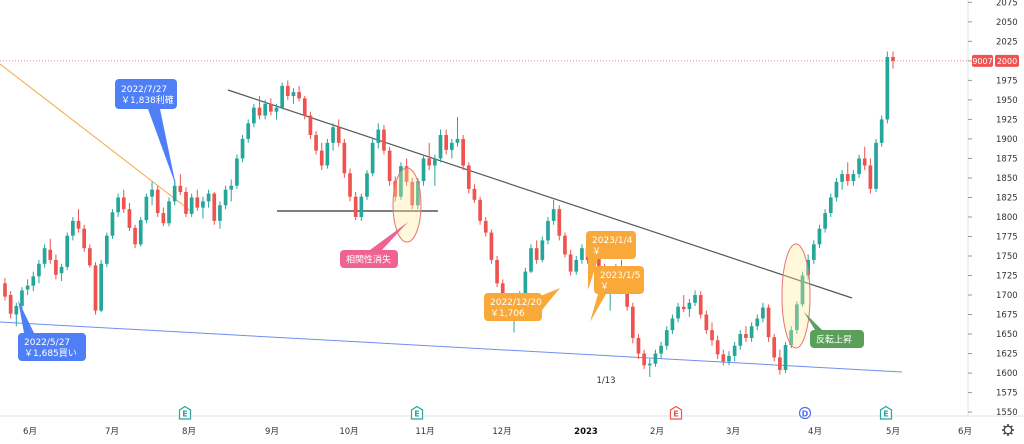  What do you see at coordinates (424, 432) in the screenshot?
I see `x-tick-label: 11月` at bounding box center [424, 432].